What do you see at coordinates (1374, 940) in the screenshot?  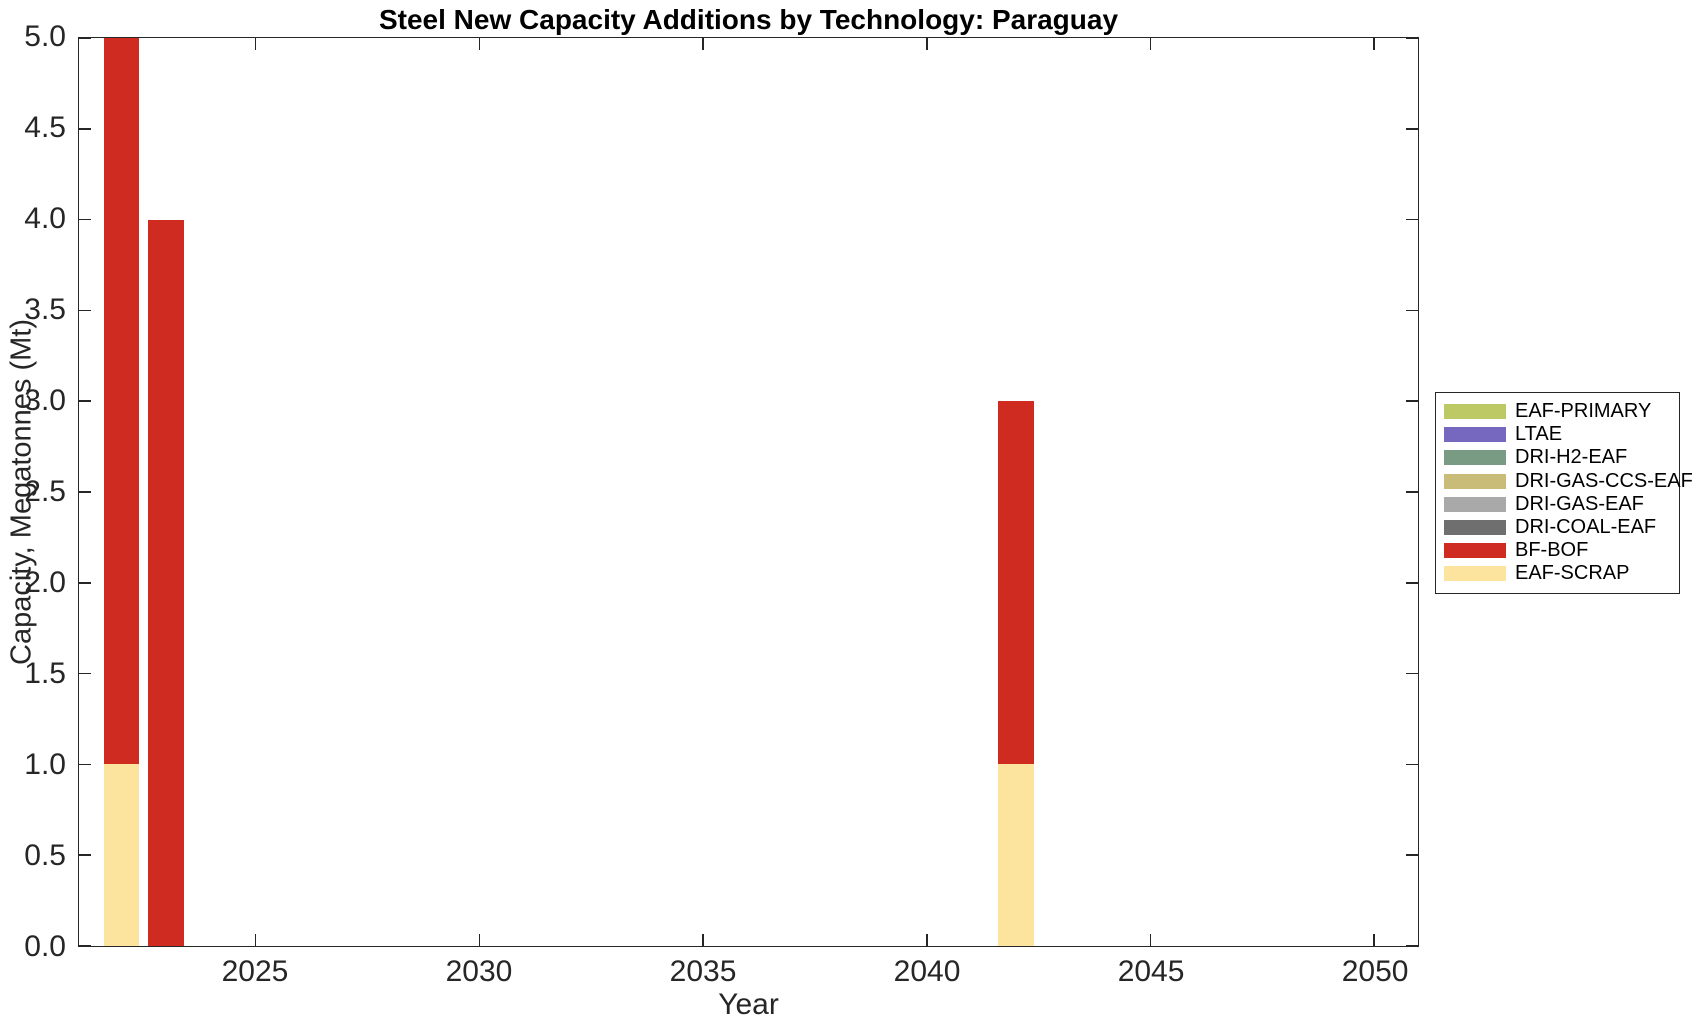 I see `x-axis-tick-bottom-2050` at bounding box center [1374, 940].